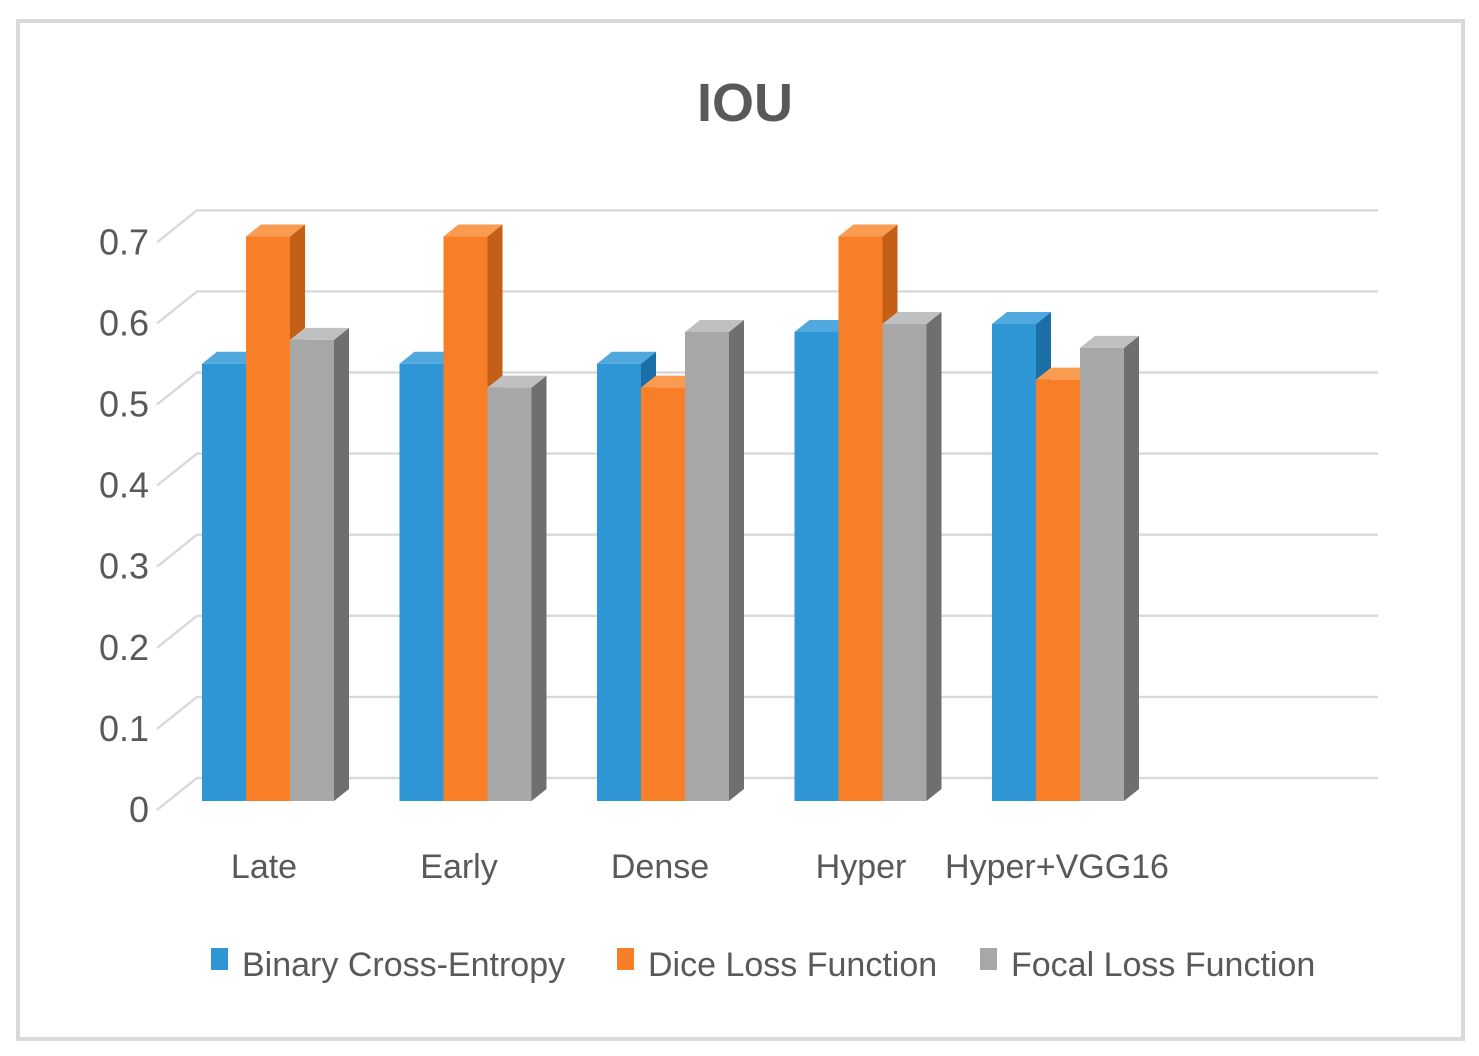 This screenshot has height=1056, width=1479. What do you see at coordinates (465, 519) in the screenshot?
I see `bar-early-dice-loss-function-front` at bounding box center [465, 519].